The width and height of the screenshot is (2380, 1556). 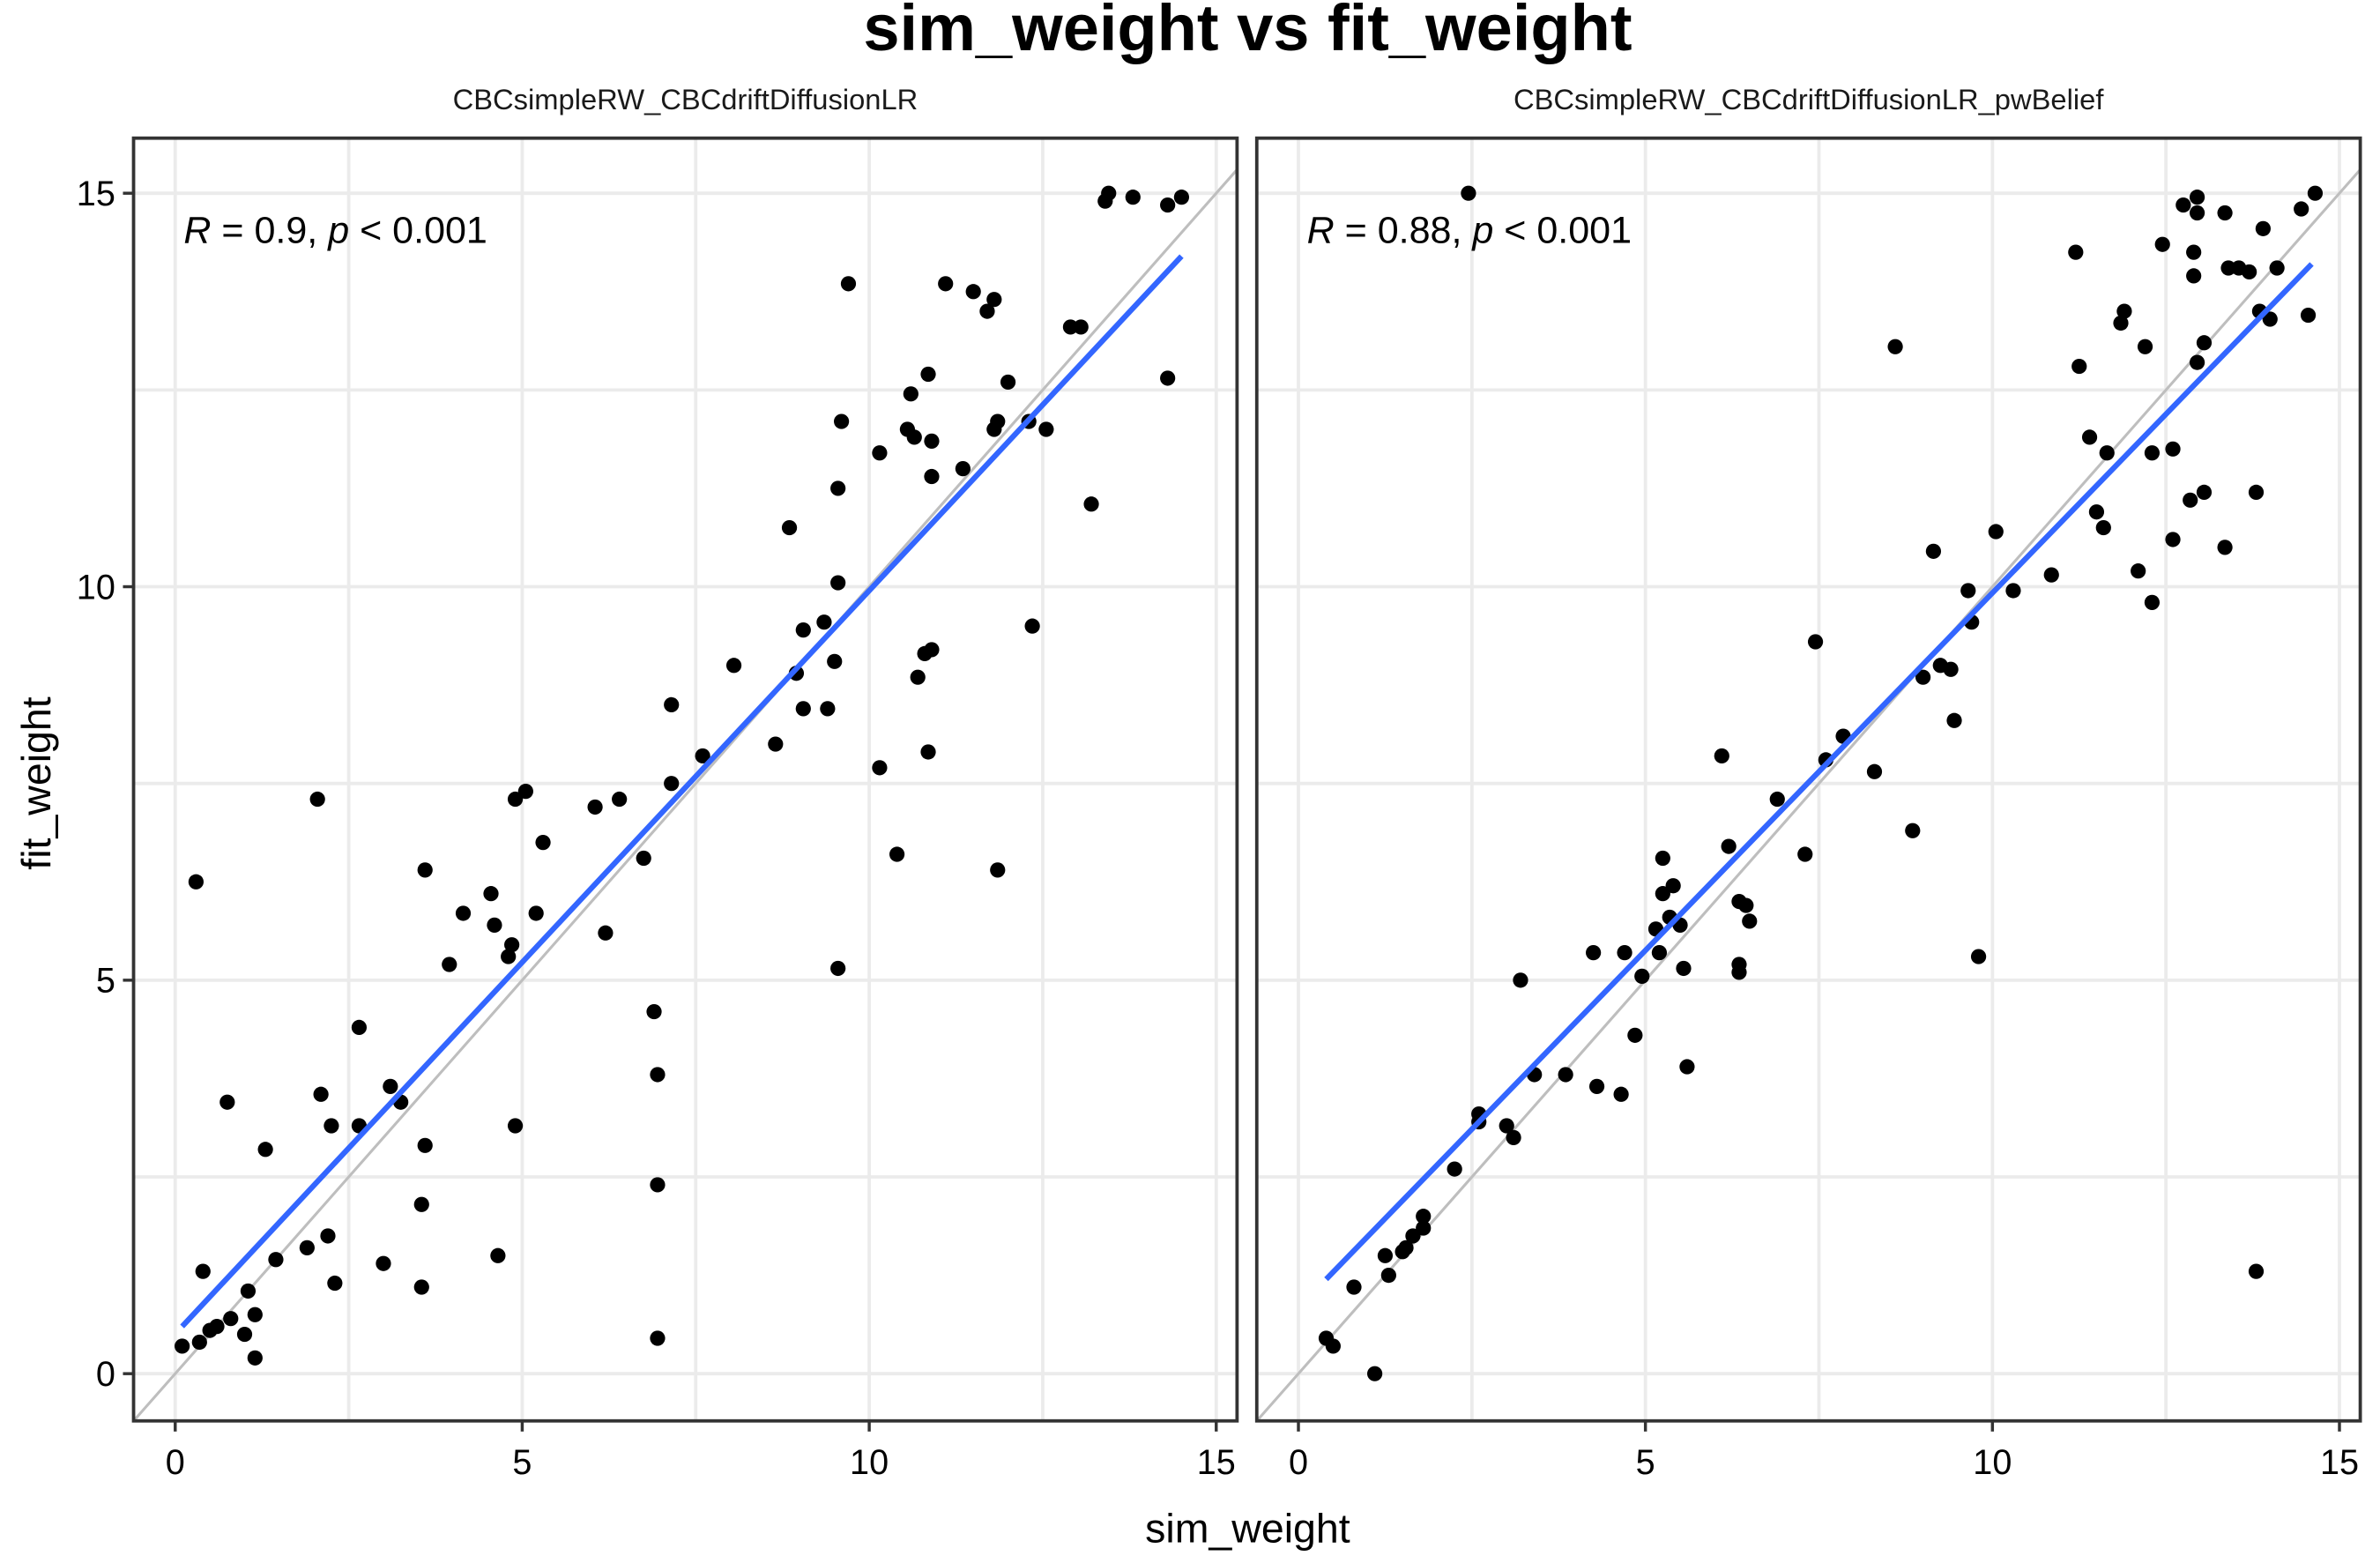 What do you see at coordinates (686, 99) in the screenshot?
I see `facet-label: CBCsimpleRW_CBCdriftDiffusionLR` at bounding box center [686, 99].